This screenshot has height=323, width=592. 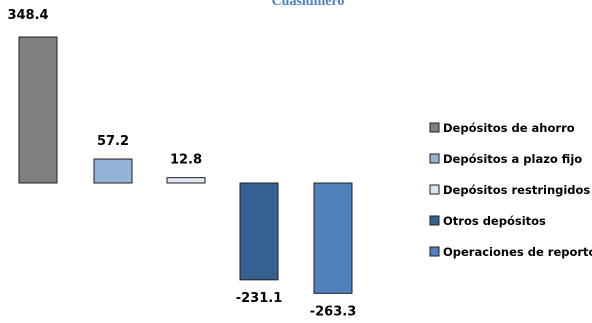 What do you see at coordinates (113, 141) in the screenshot?
I see `value-label-2: 57.2` at bounding box center [113, 141].